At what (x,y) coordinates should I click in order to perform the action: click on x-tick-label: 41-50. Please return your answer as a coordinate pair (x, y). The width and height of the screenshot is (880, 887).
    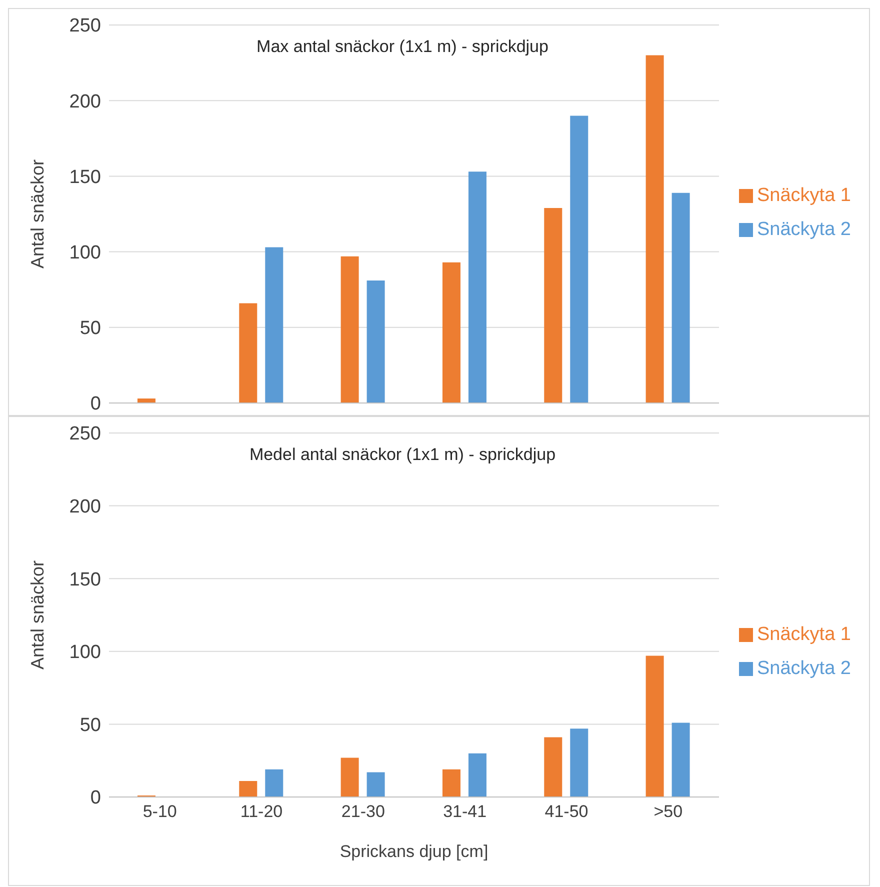
    Looking at the image, I should click on (566, 812).